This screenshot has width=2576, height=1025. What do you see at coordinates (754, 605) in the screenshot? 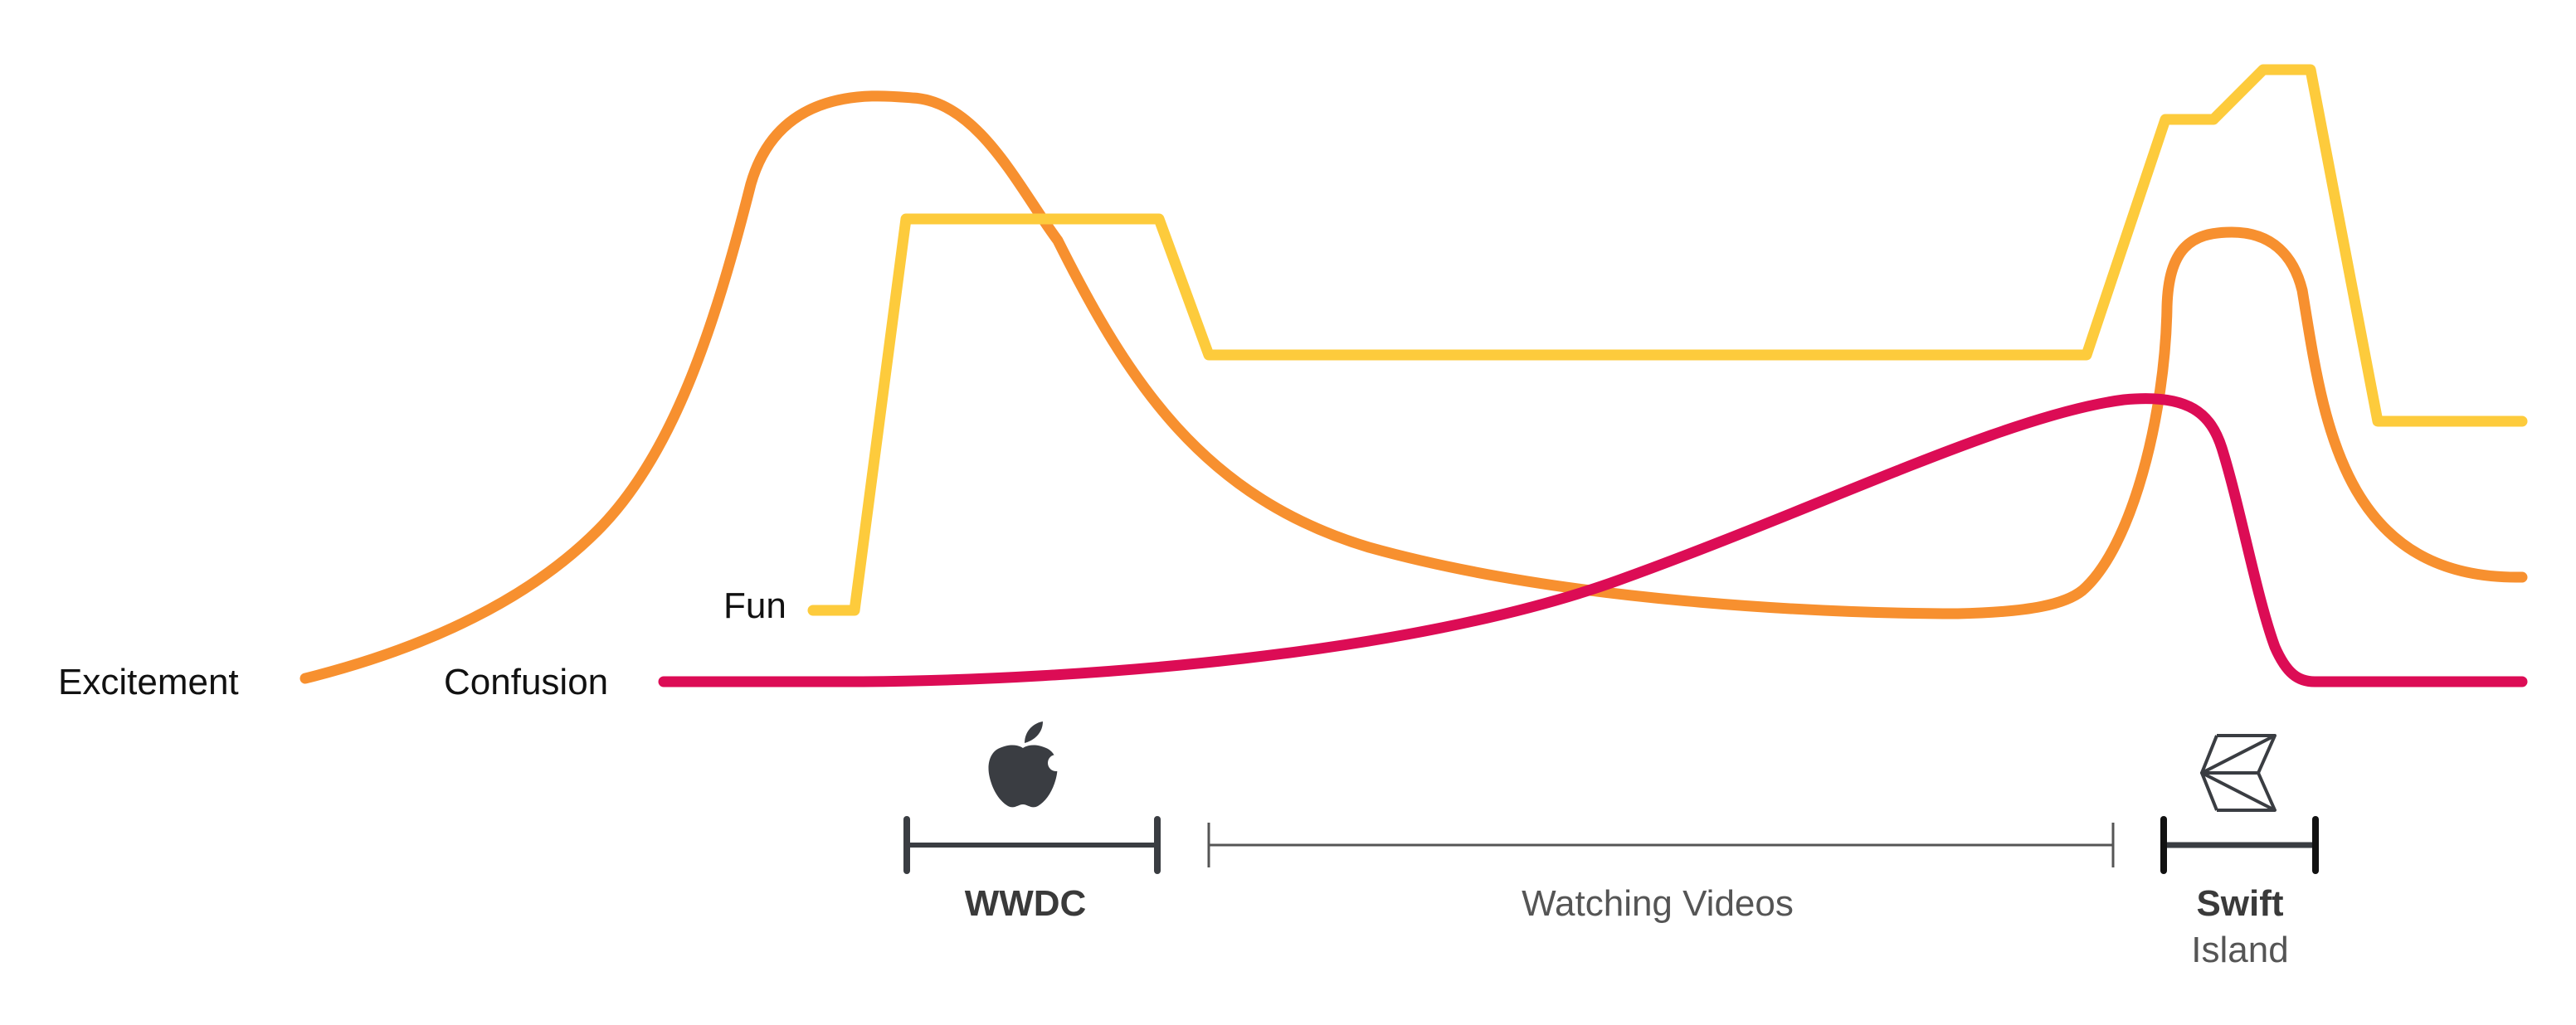
I see `series-label-fun: Fun` at bounding box center [754, 605].